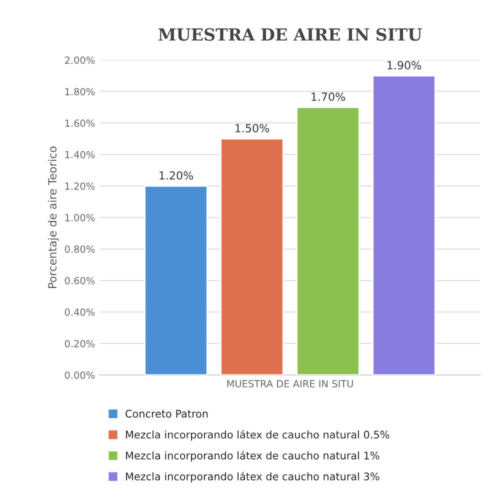 This screenshot has height=500, width=500. Describe the element at coordinates (80, 123) in the screenshot. I see `y-tick-label: 1.60%` at that location.